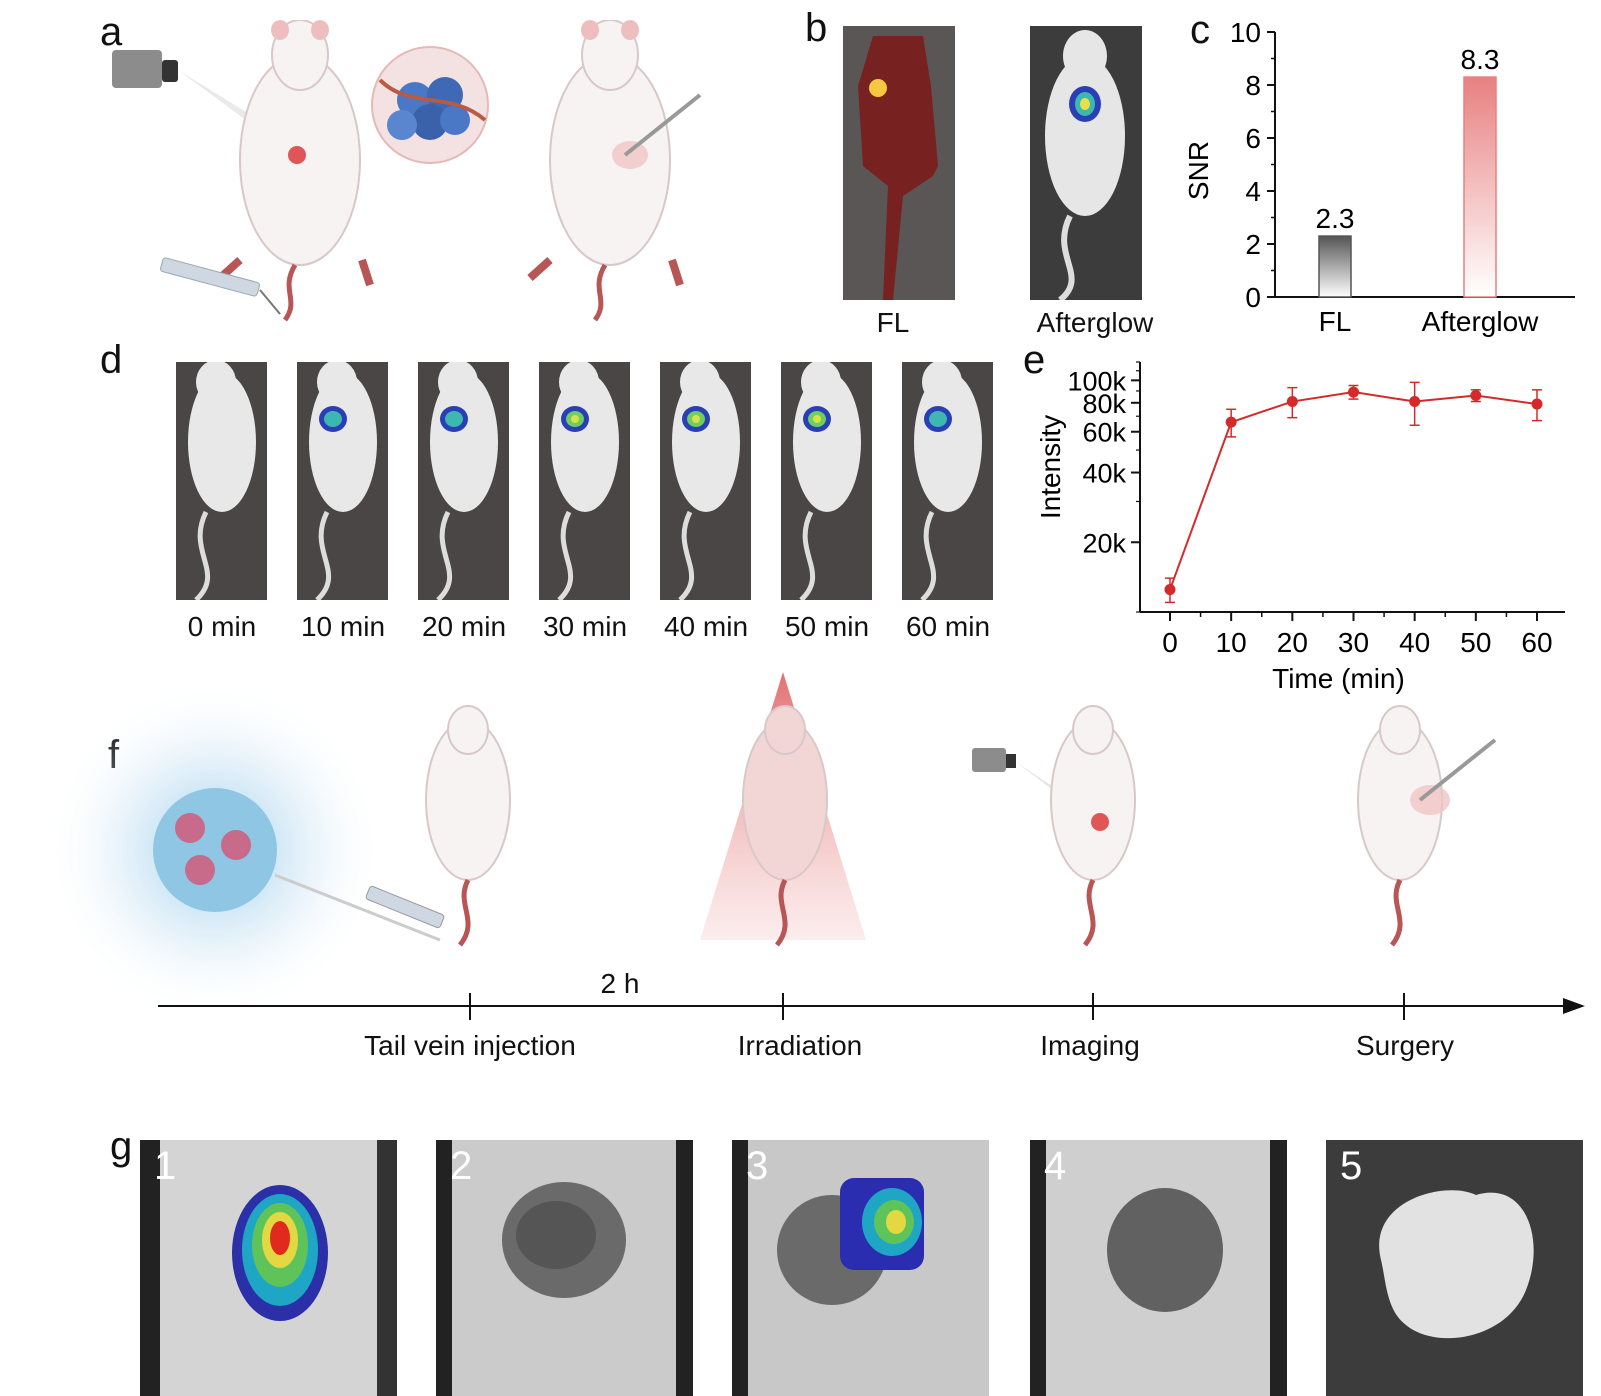 The width and height of the screenshot is (1601, 1396). Describe the element at coordinates (899, 163) in the screenshot. I see `fl-image` at that location.